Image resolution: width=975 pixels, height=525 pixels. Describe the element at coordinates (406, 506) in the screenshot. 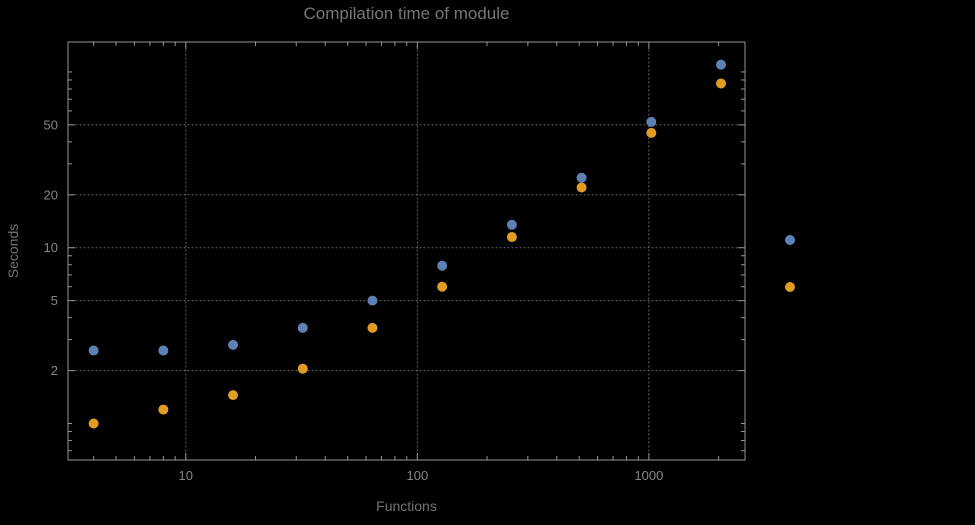

I see `x-axis-label: Functions` at that location.